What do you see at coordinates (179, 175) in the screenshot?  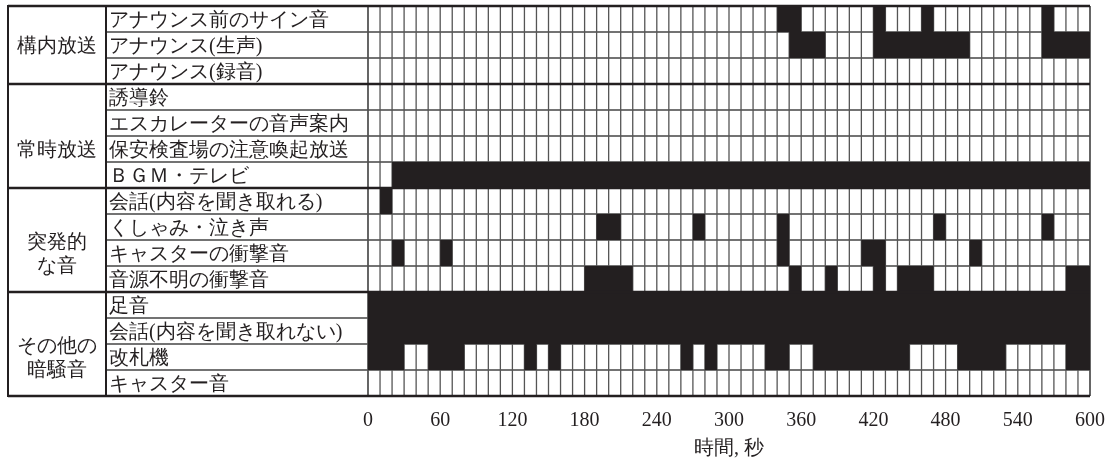 I see `y-tick-label: ＢＧＭ・テレビ` at bounding box center [179, 175].